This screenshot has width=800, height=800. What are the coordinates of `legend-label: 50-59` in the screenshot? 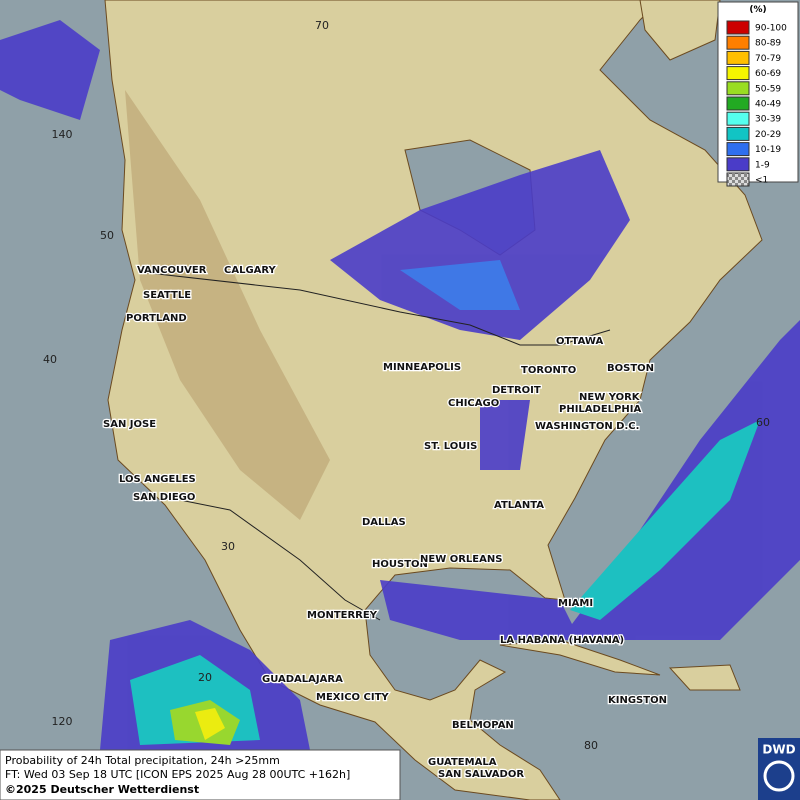 It's located at (768, 89).